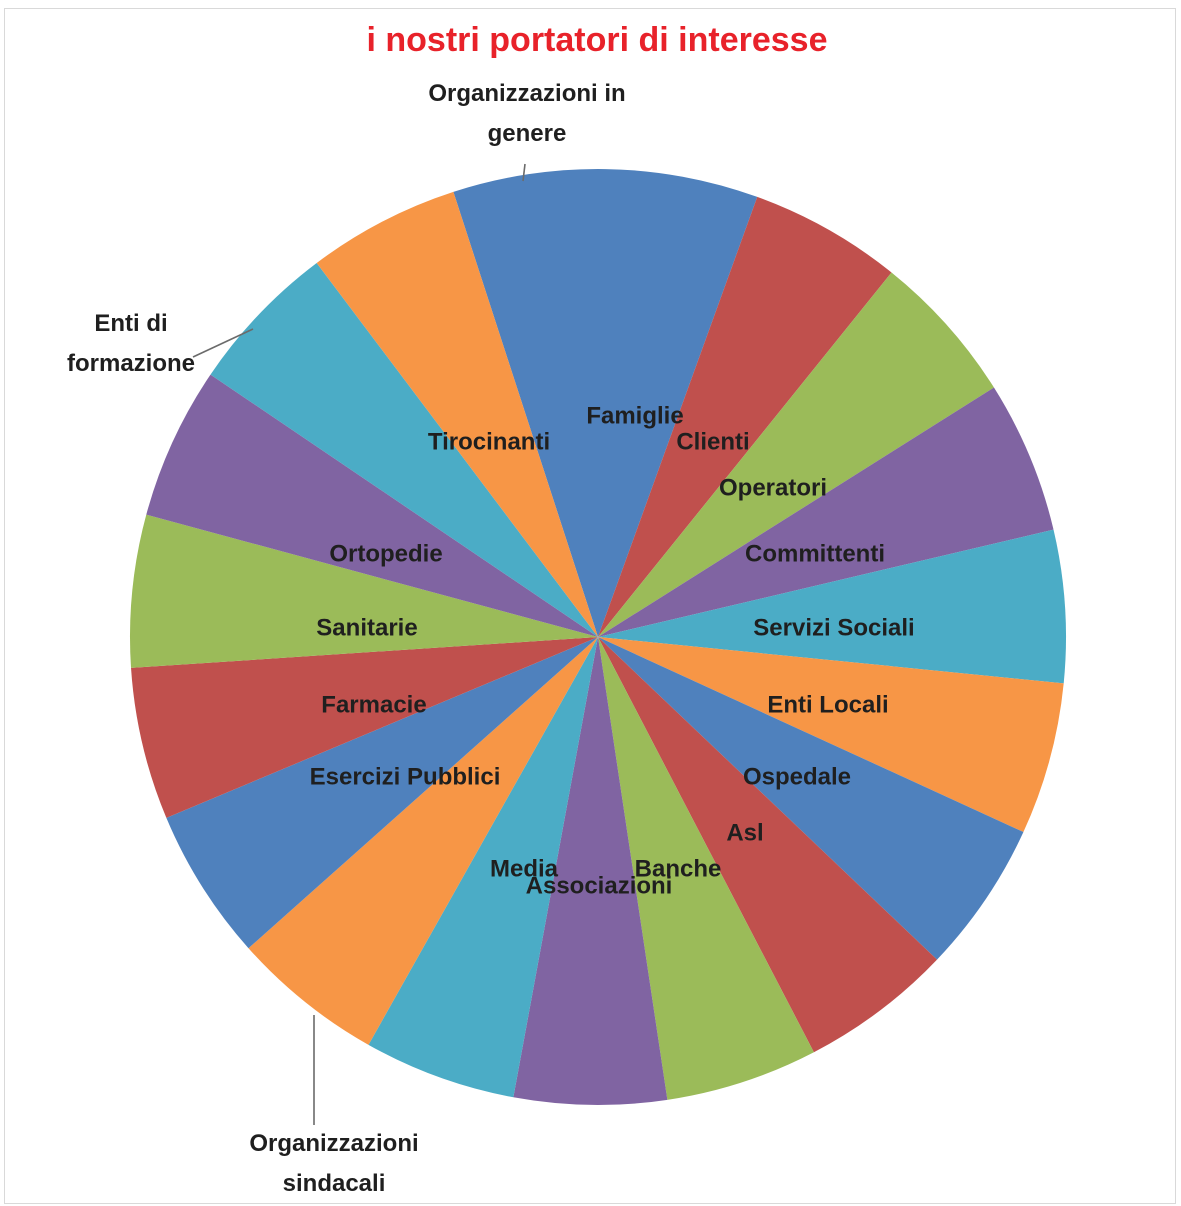 This screenshot has height=1206, width=1181. What do you see at coordinates (599, 885) in the screenshot?
I see `slice-label-associazioni: Associazioni` at bounding box center [599, 885].